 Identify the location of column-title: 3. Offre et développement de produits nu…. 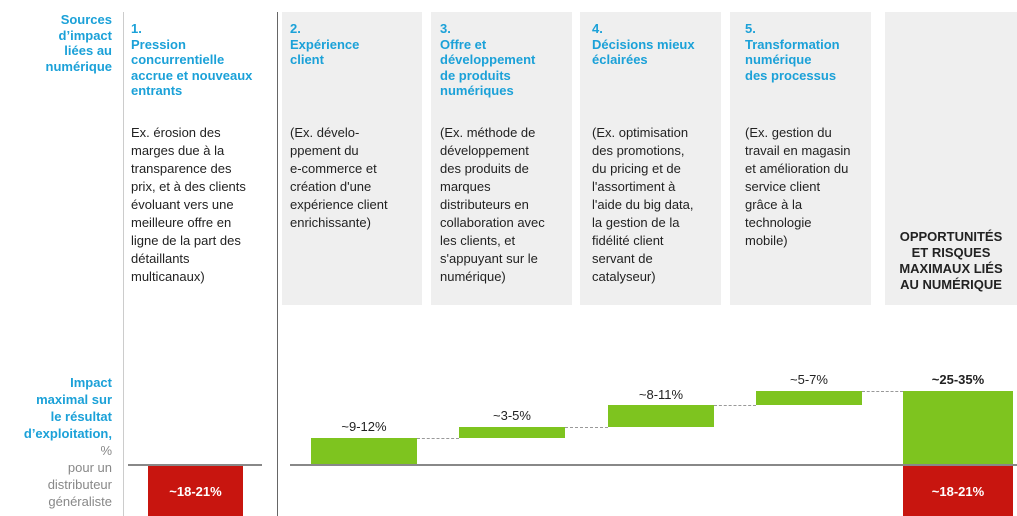
(488, 59).